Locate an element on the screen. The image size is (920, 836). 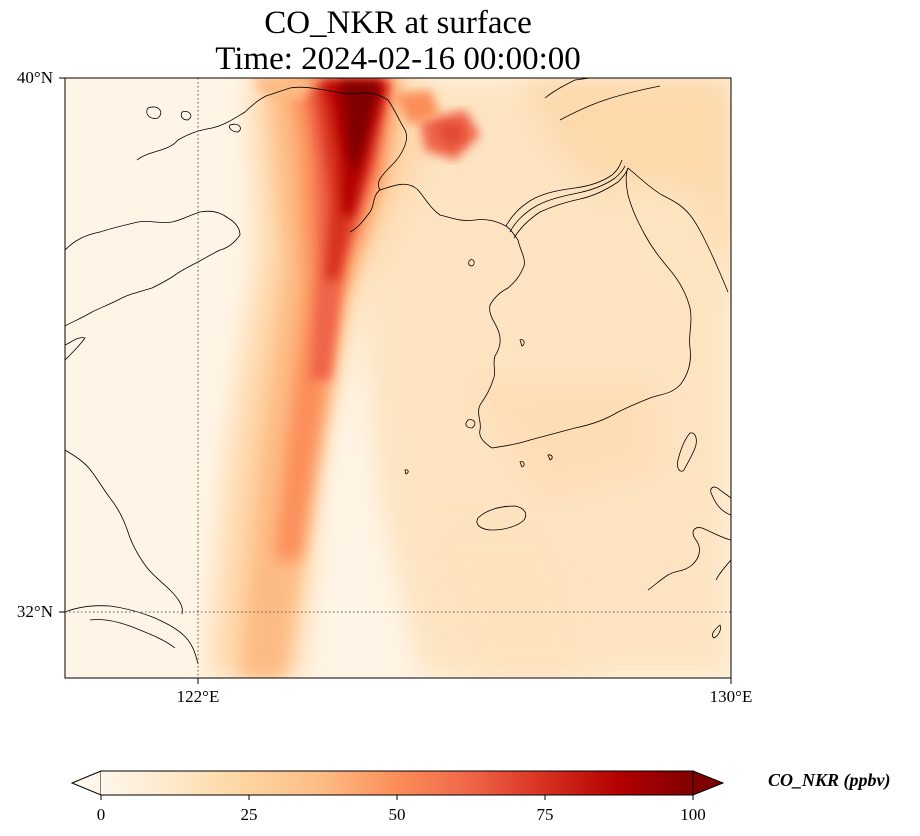
colorbar-extend-max is located at coordinates (708, 783).